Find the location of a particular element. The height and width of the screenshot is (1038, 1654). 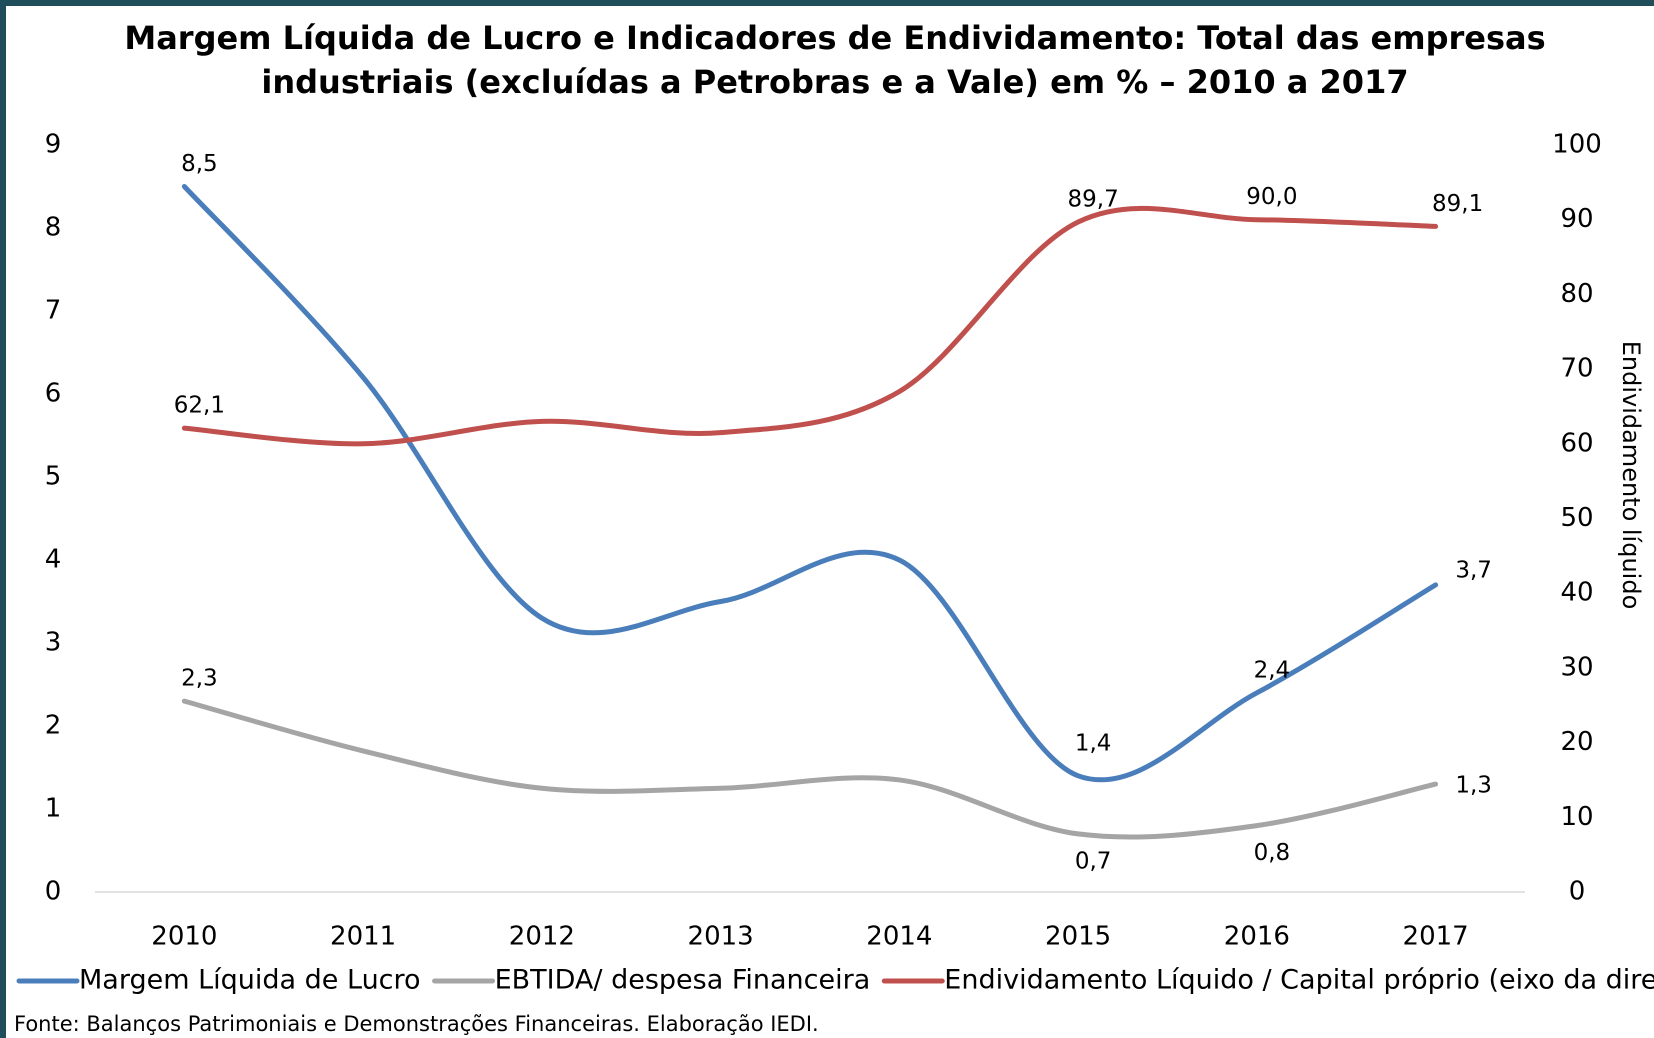

y2-tick-label: 20 is located at coordinates (1576, 742).